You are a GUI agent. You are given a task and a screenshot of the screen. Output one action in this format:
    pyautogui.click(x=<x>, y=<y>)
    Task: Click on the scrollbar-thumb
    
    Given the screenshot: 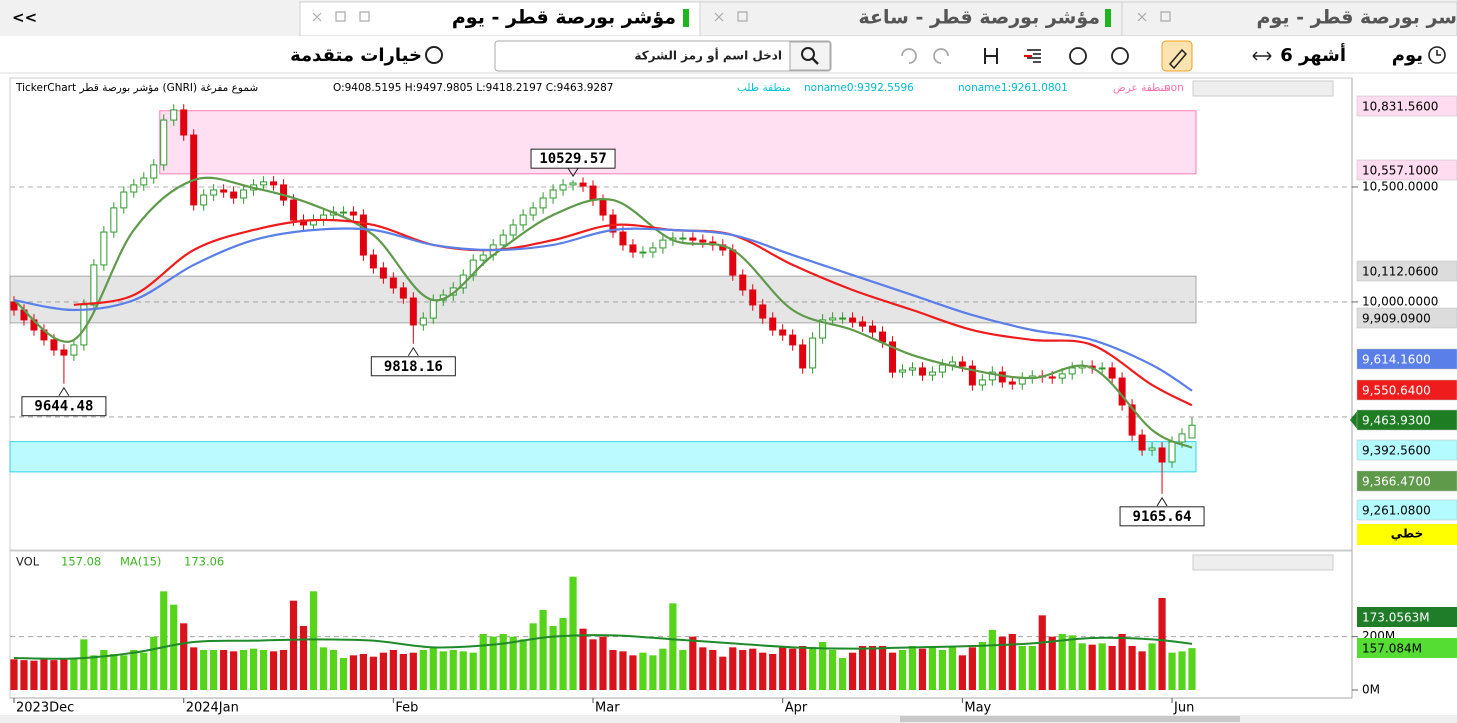 What is the action you would take?
    pyautogui.click(x=1070, y=719)
    